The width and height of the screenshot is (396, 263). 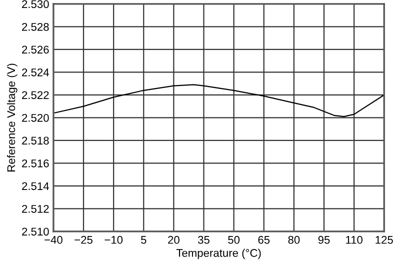 What do you see at coordinates (218, 101) in the screenshot?
I see `line-series` at bounding box center [218, 101].